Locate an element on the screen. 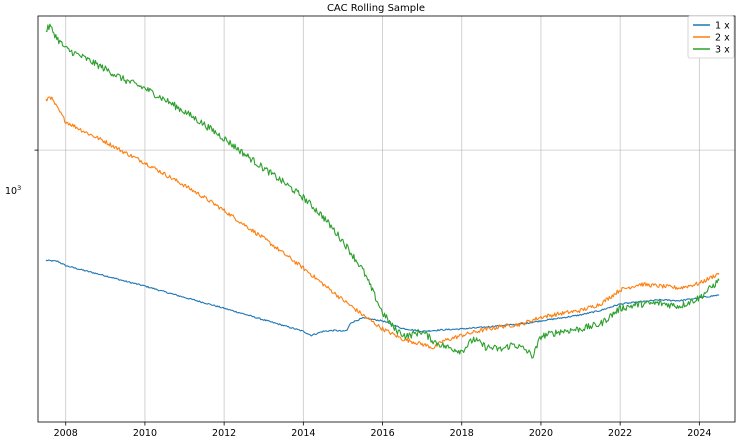 The width and height of the screenshot is (740, 440). legend-label-2x: 2 x is located at coordinates (722, 38).